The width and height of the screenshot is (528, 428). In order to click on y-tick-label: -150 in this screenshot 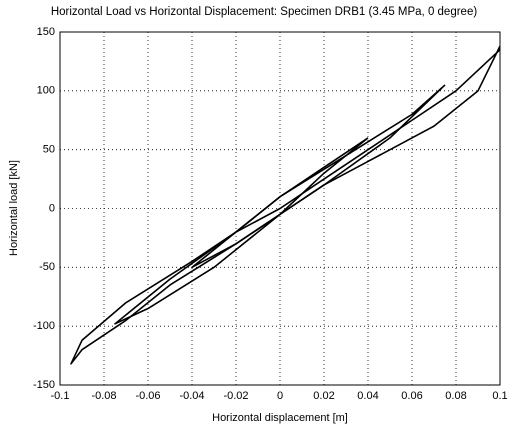, I will do `click(44, 385)`.